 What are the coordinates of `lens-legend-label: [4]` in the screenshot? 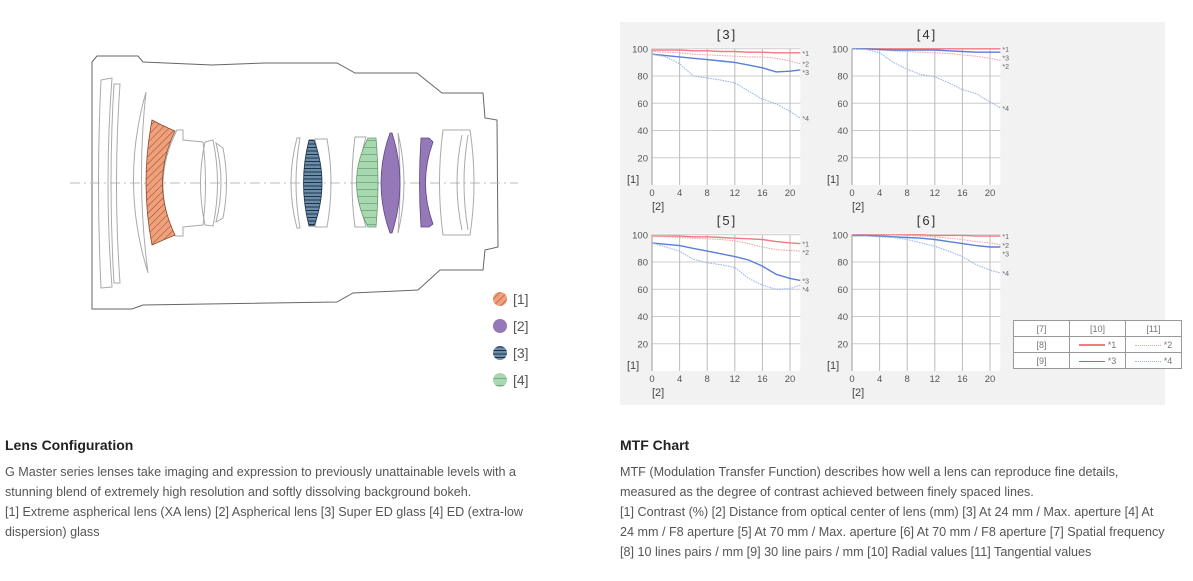 It's located at (521, 380).